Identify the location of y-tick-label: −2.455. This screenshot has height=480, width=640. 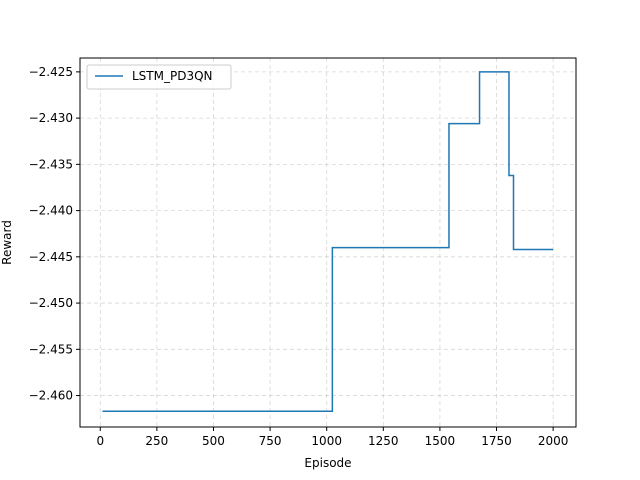
(51, 349).